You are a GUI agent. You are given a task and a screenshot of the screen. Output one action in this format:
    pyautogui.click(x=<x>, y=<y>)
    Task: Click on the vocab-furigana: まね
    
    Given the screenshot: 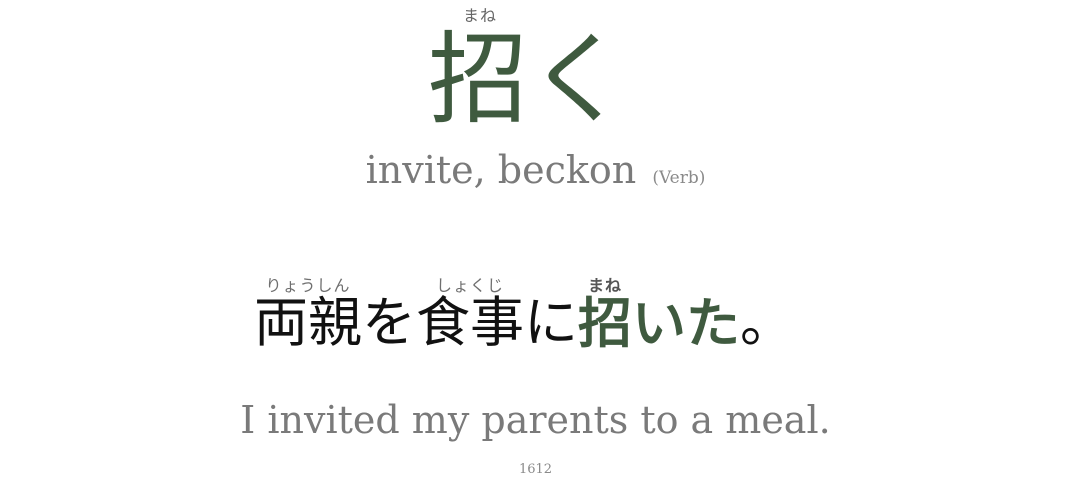 What is the action you would take?
    pyautogui.click(x=479, y=15)
    